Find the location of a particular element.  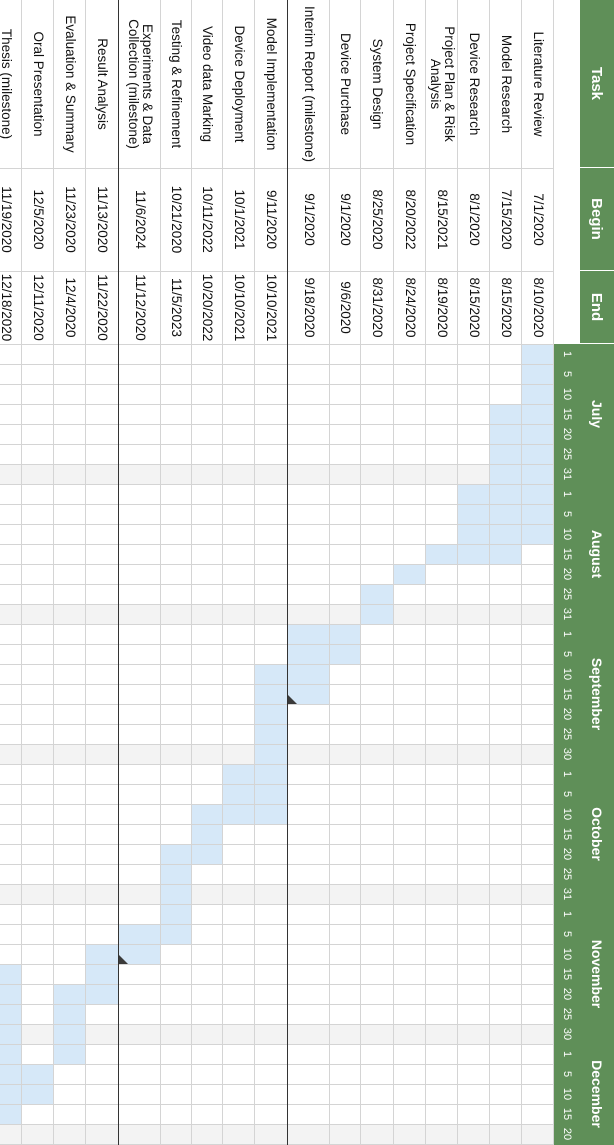

task-name: Device Research is located at coordinates (474, 84).